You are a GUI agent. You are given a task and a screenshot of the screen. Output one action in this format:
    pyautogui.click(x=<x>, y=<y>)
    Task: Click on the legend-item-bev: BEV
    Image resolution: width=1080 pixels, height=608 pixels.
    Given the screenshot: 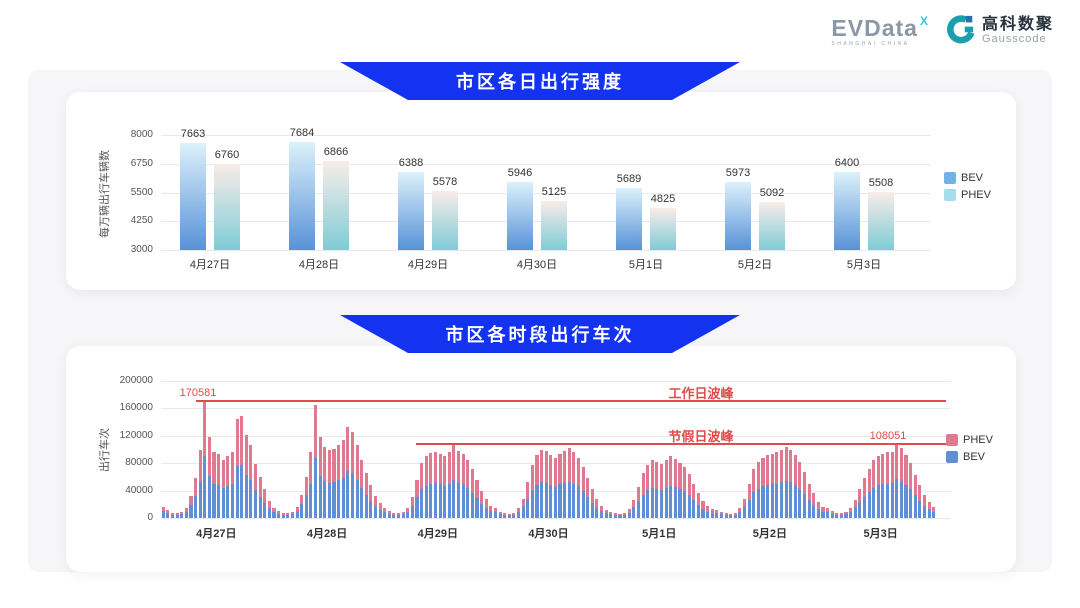 What is the action you would take?
    pyautogui.click(x=969, y=457)
    